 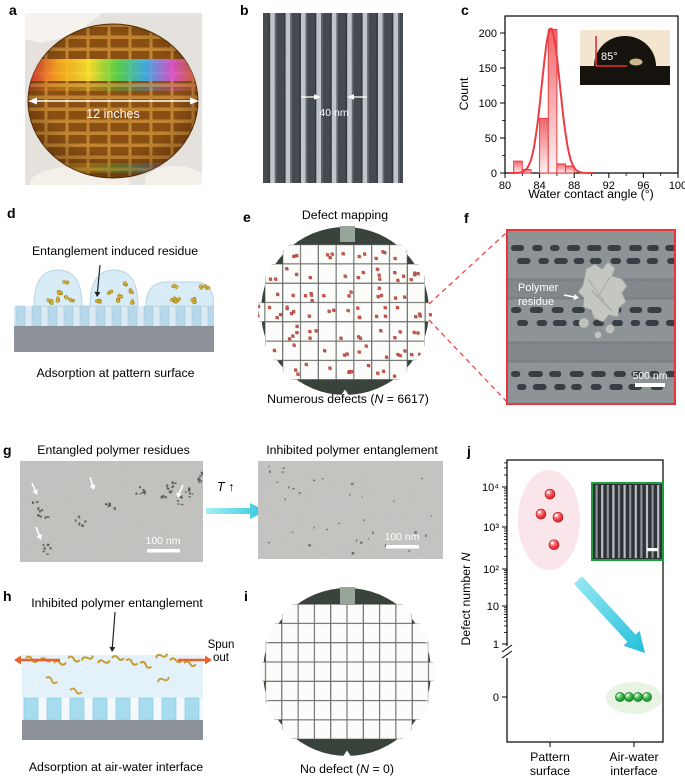 What do you see at coordinates (247, 217) in the screenshot?
I see `panel-letter-e: e` at bounding box center [247, 217].